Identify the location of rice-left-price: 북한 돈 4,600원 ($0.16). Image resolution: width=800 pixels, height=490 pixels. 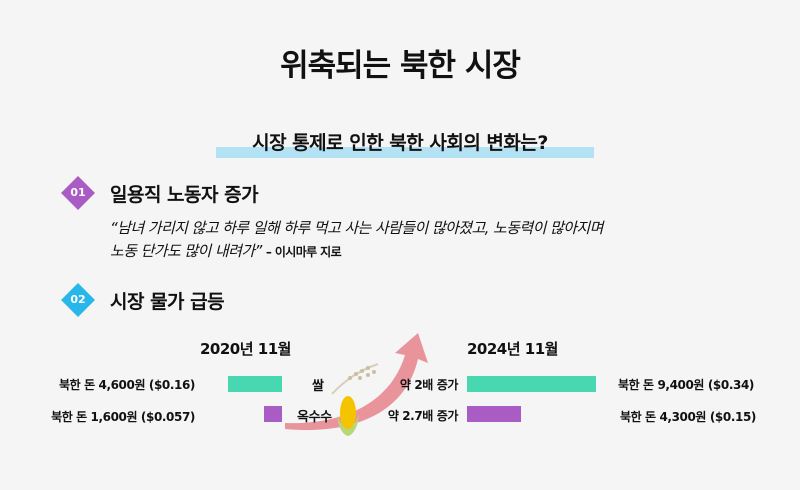
(127, 385).